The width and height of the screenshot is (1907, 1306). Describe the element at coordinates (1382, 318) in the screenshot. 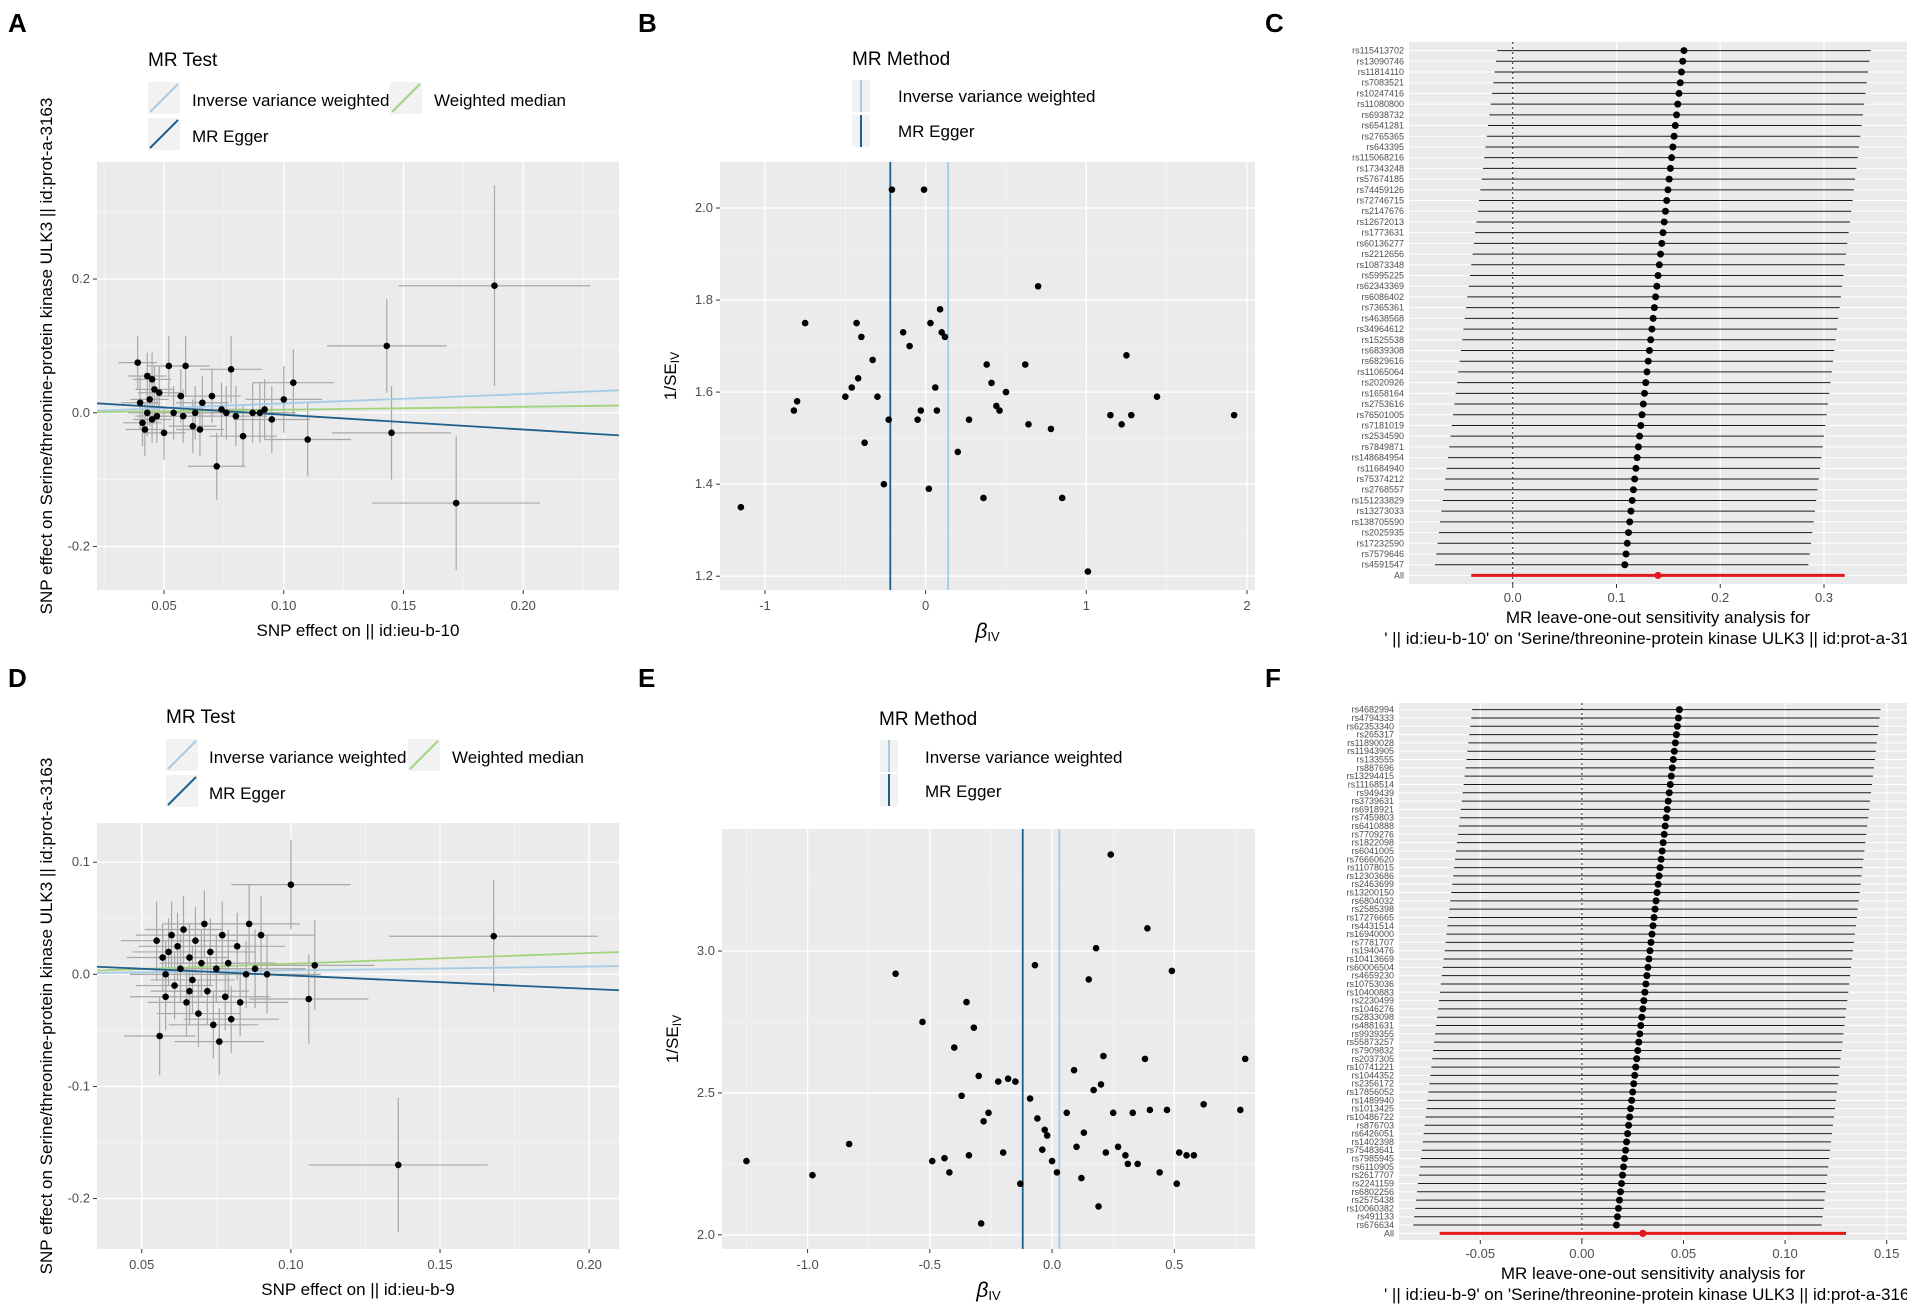

I see `snp-label: rs4638568` at that location.